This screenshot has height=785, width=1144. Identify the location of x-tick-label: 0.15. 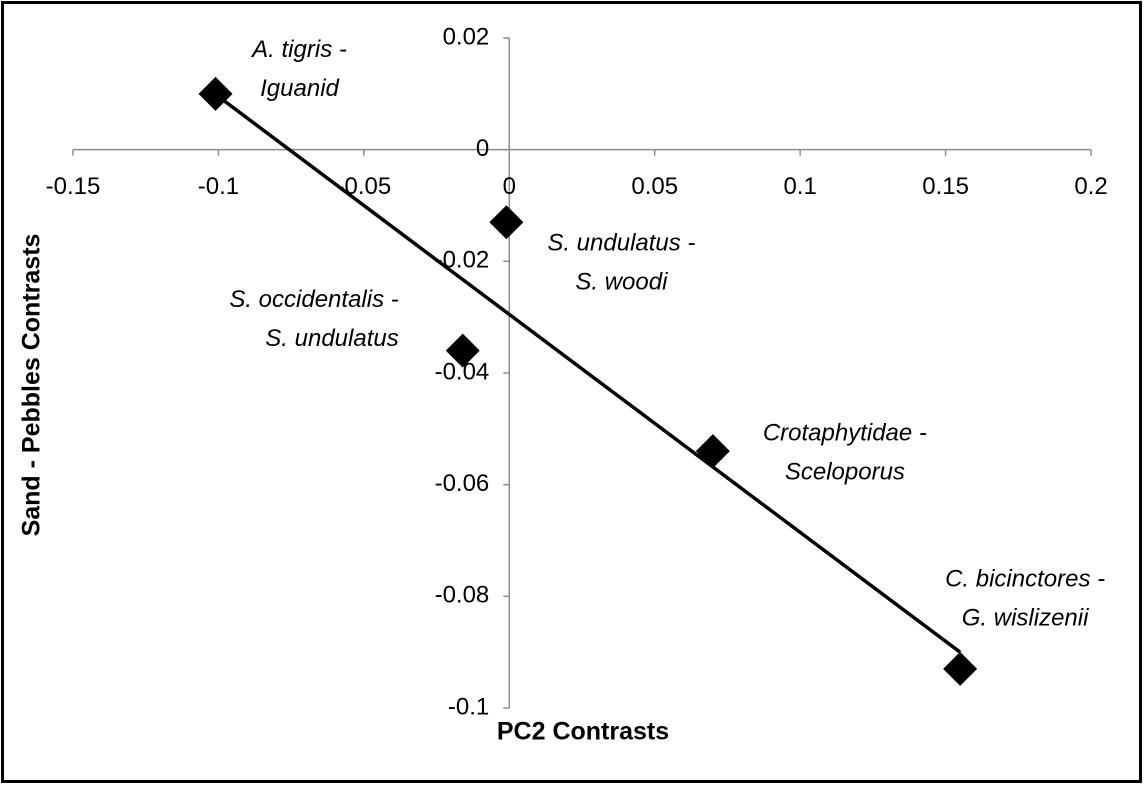
(945, 186).